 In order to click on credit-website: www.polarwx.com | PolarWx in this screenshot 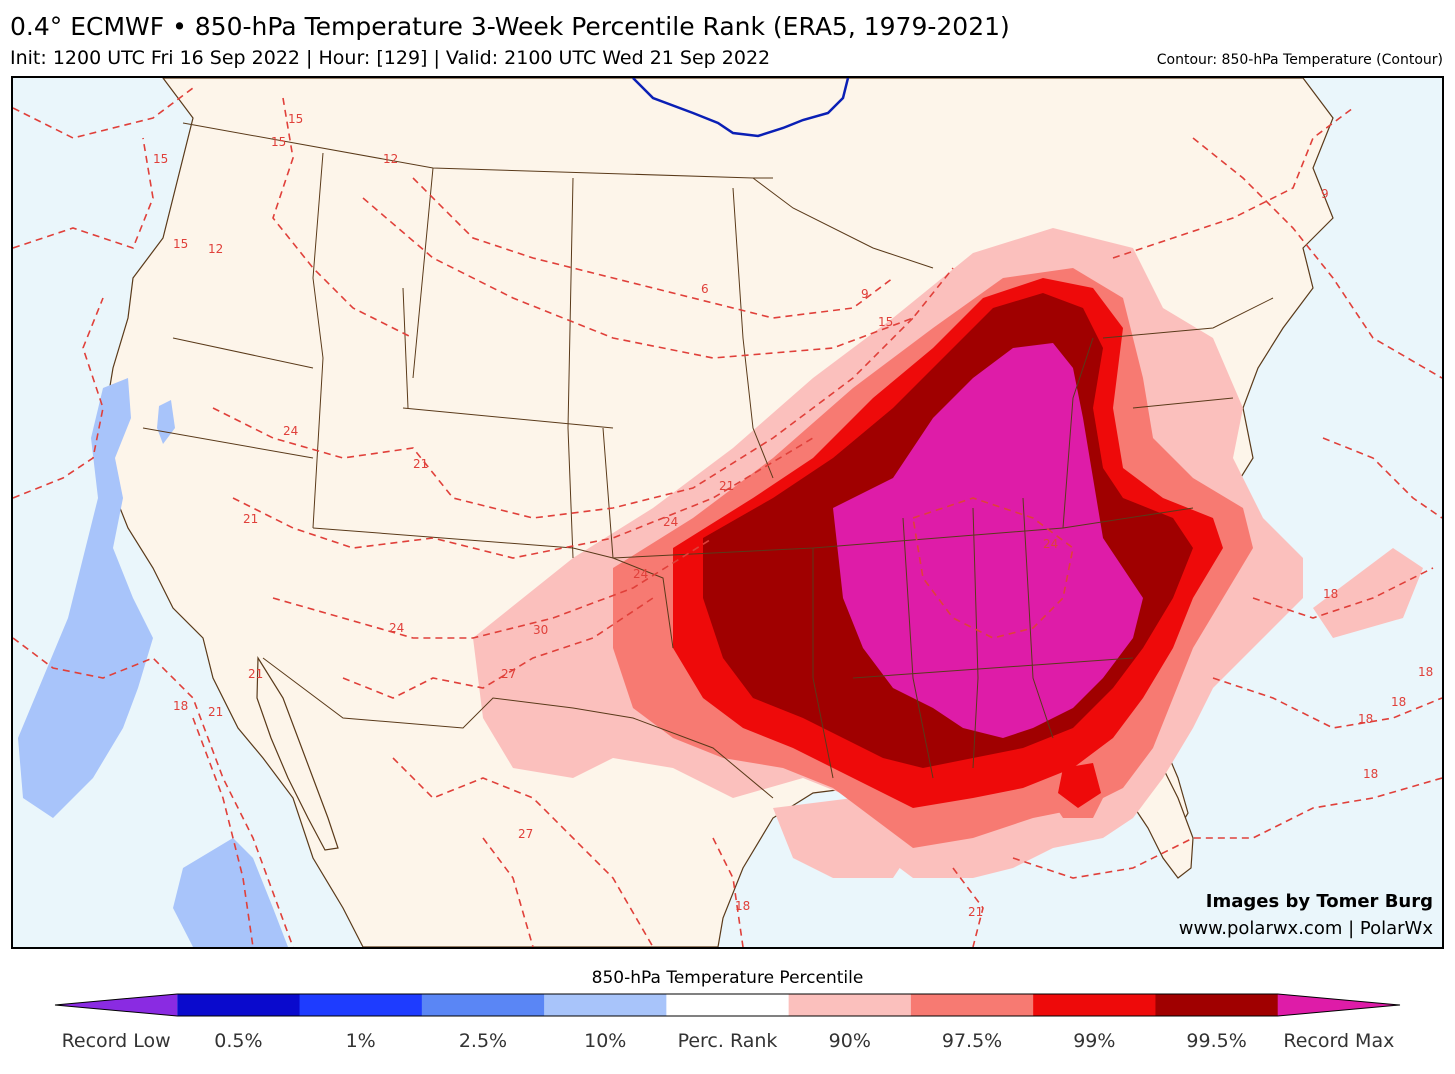, I will do `click(1305, 928)`.